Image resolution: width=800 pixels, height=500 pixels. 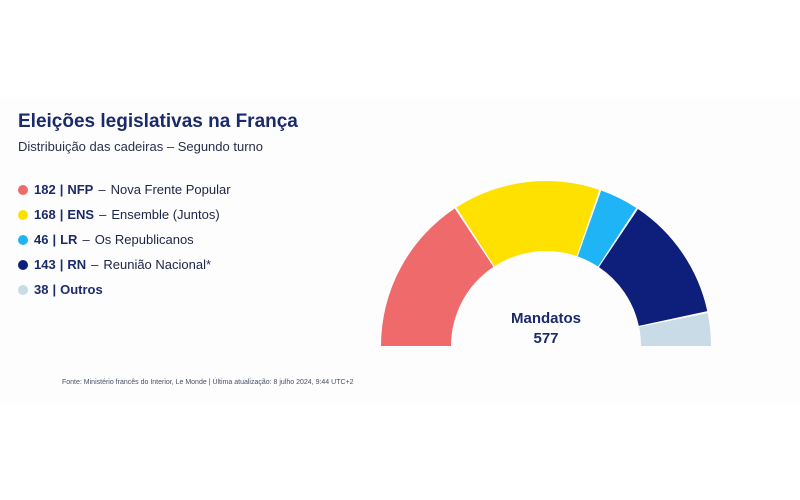 What do you see at coordinates (144, 239) in the screenshot?
I see `legend-name: Os Republicanos` at bounding box center [144, 239].